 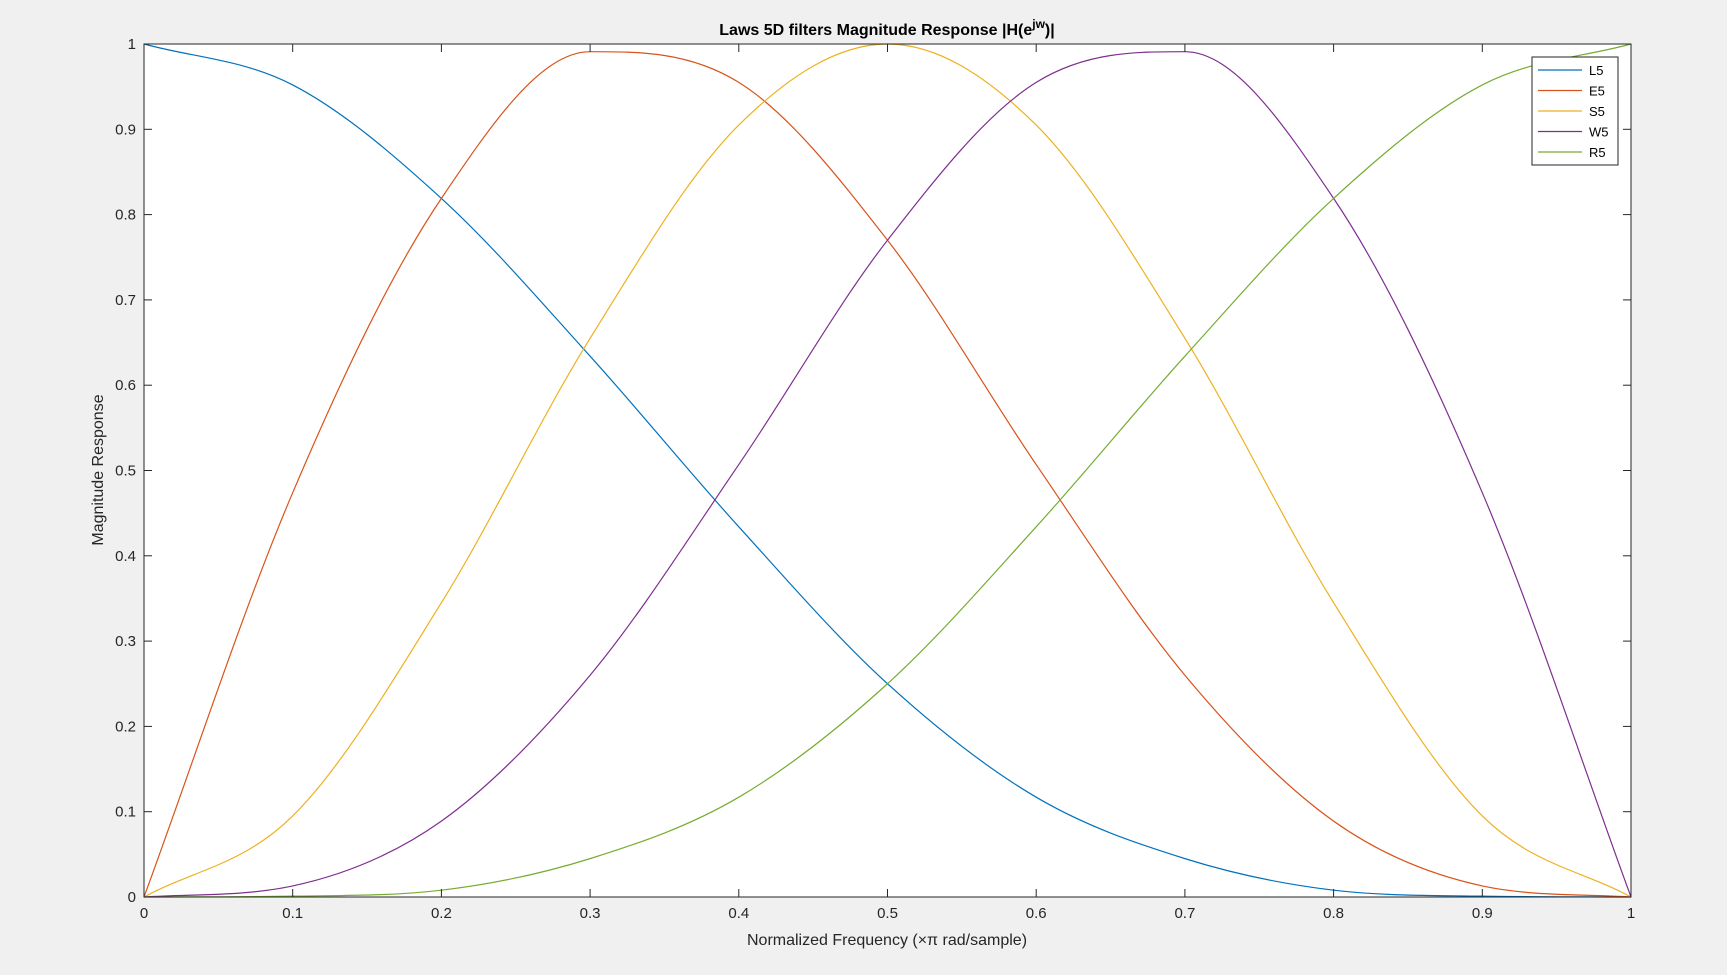 I want to click on y-axis-label: Magnitude Response, so click(x=98, y=469).